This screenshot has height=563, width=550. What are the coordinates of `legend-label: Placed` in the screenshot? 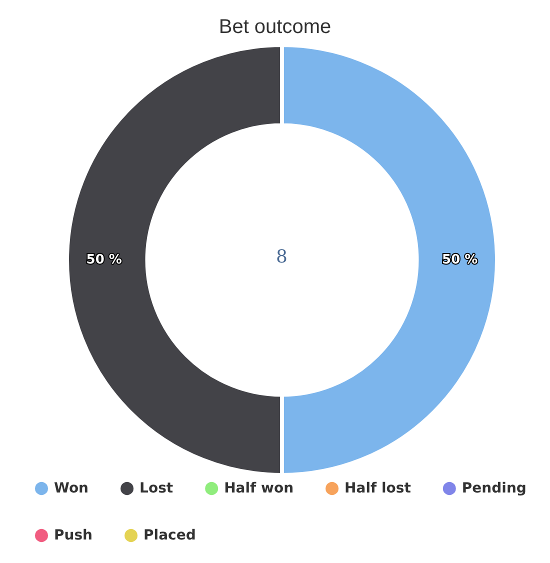 It's located at (170, 536).